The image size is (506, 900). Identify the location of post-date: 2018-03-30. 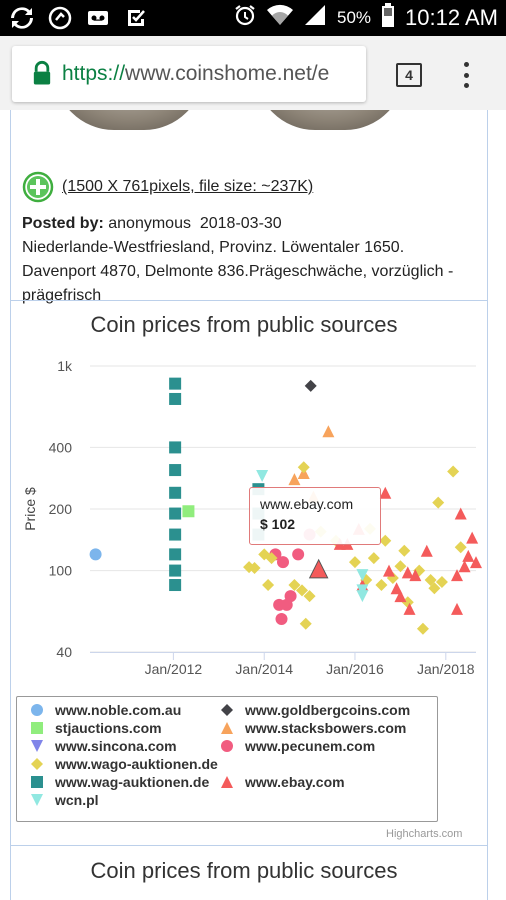
(240, 223).